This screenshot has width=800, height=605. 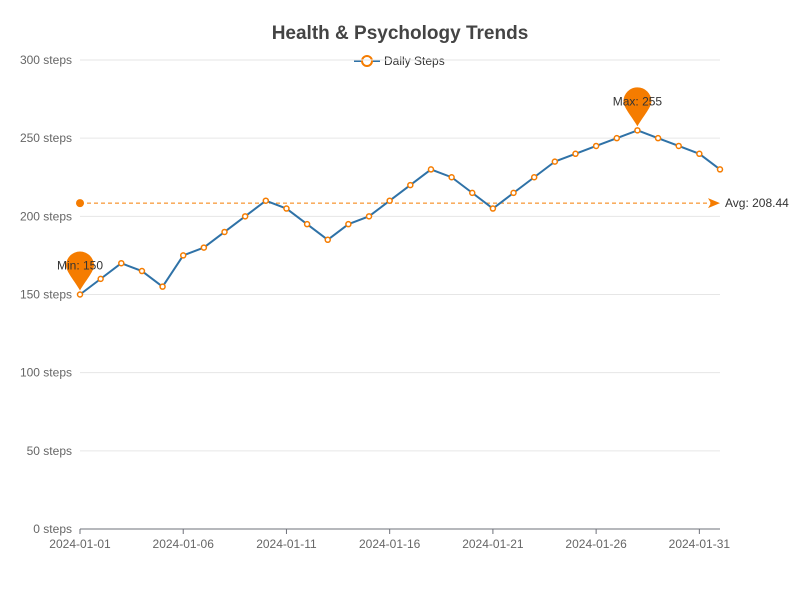 I want to click on x-tick-label: 2024-01-11, so click(x=286, y=544).